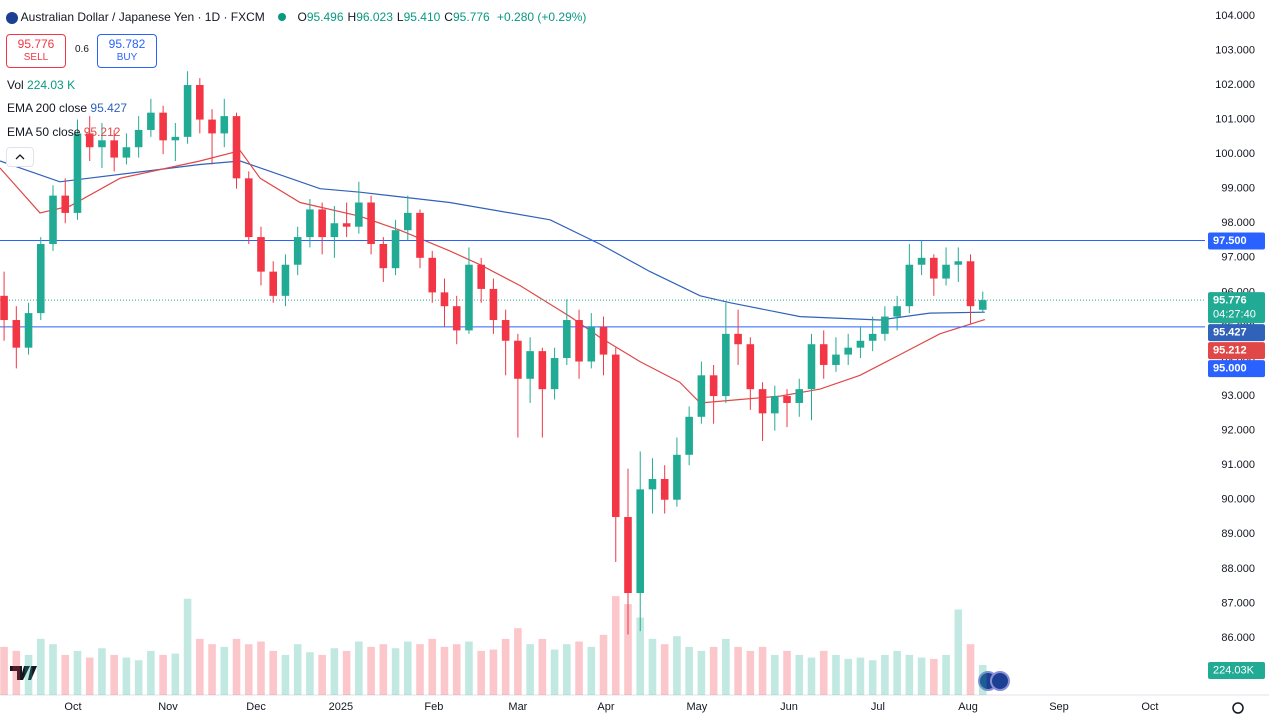  Describe the element at coordinates (127, 51) in the screenshot. I see `buy-button: 95.782 BUY` at that location.